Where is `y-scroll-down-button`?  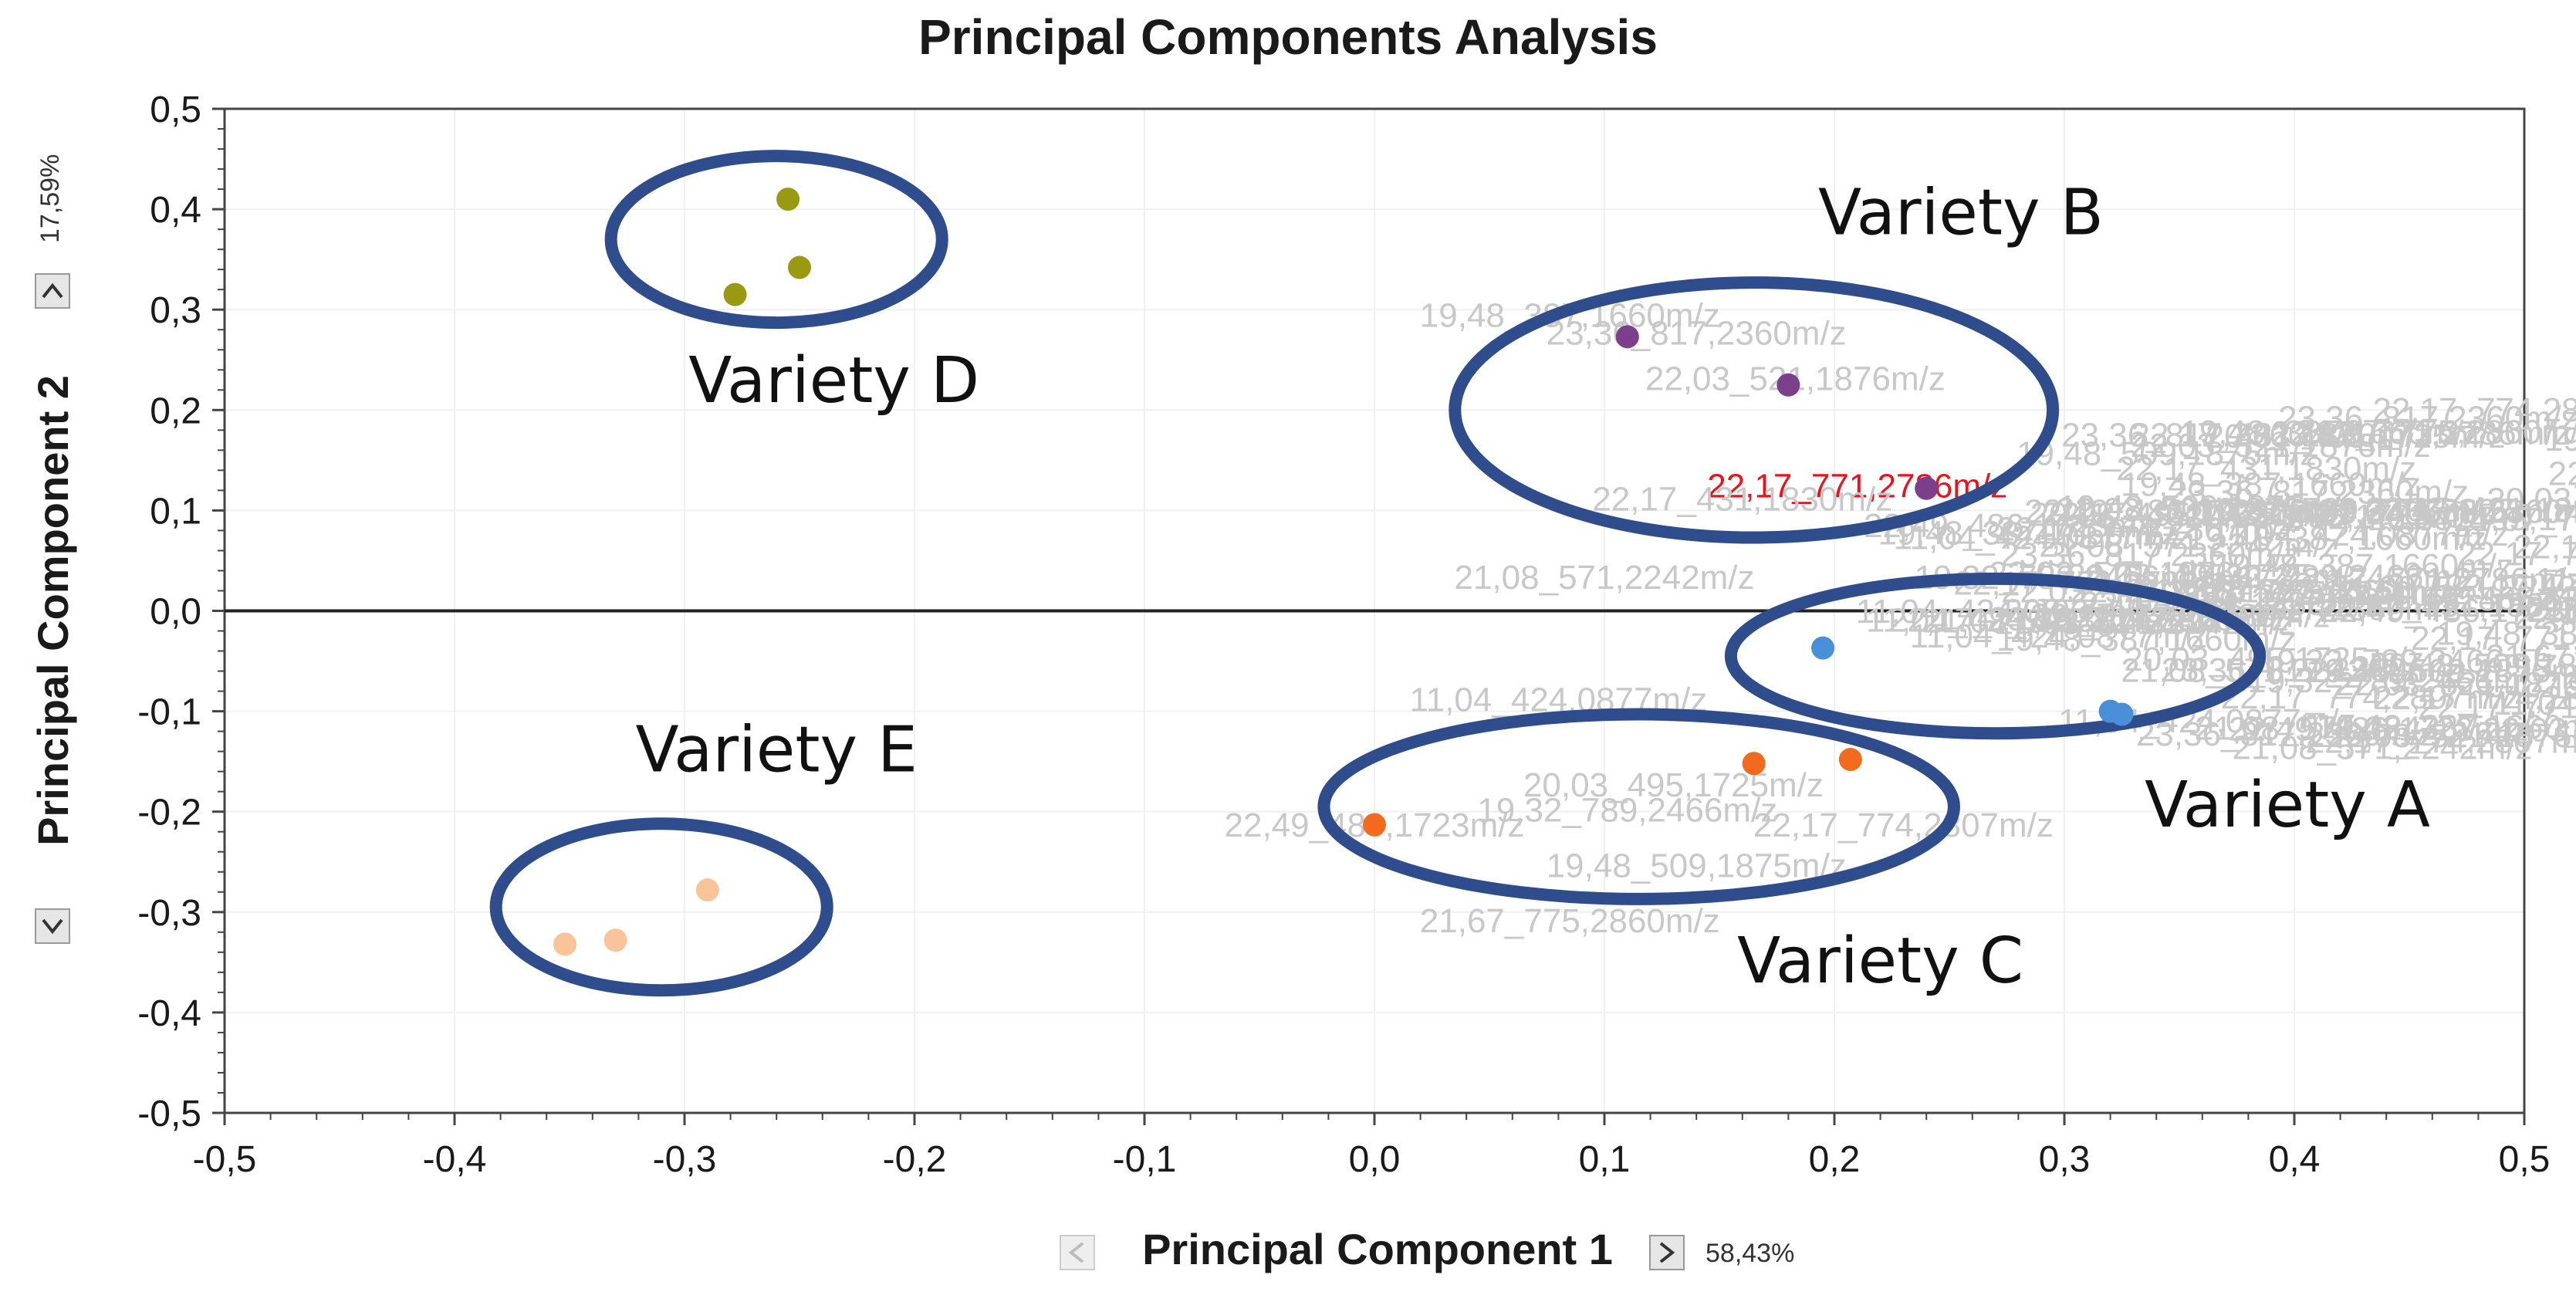
y-scroll-down-button is located at coordinates (52, 926).